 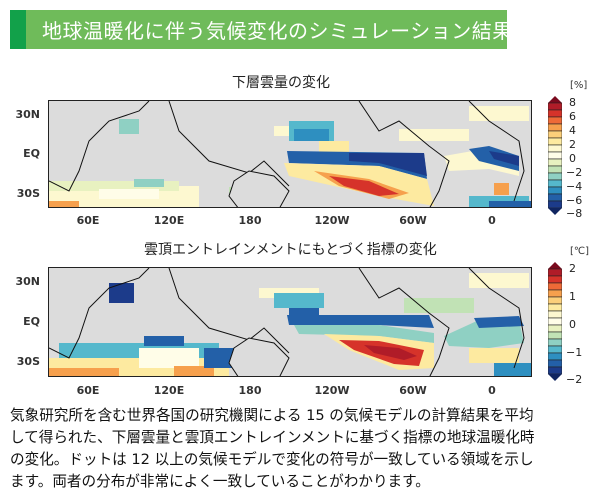 I want to click on map1-title: 下層雲量の変化, so click(x=281, y=83).